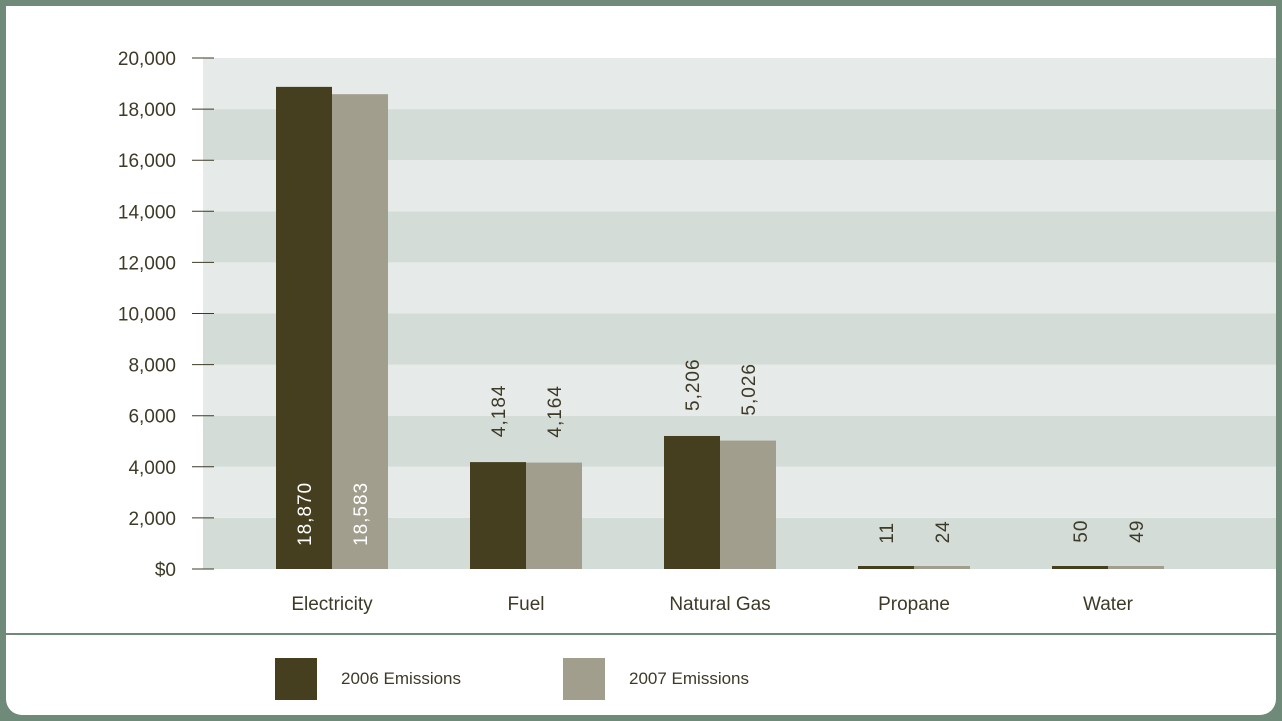  What do you see at coordinates (332, 604) in the screenshot?
I see `x-category-label: Electricity` at bounding box center [332, 604].